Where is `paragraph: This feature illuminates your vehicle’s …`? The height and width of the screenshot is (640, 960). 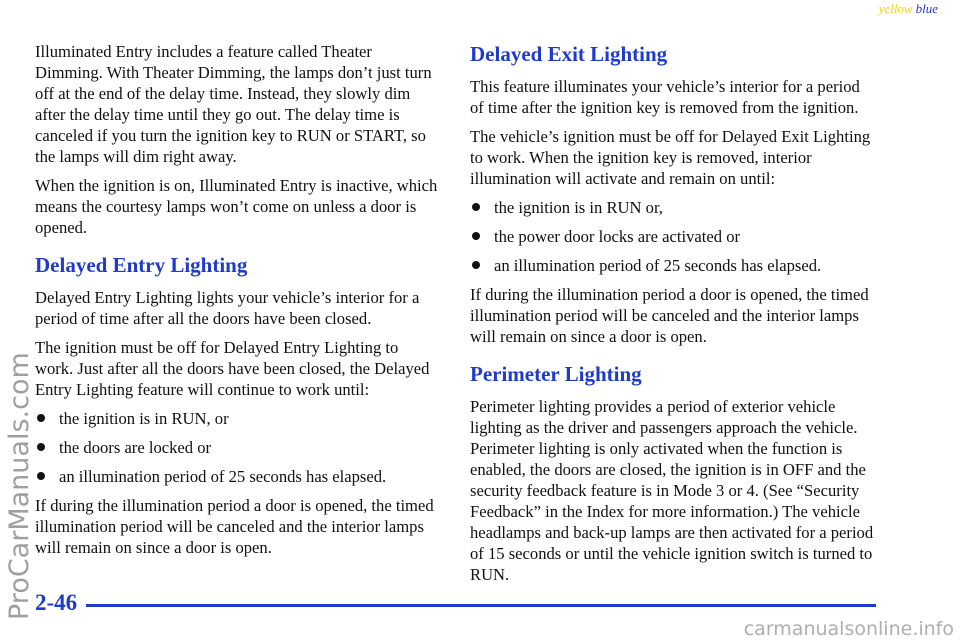
paragraph: This feature illuminates your vehicle’s … is located at coordinates (665, 97).